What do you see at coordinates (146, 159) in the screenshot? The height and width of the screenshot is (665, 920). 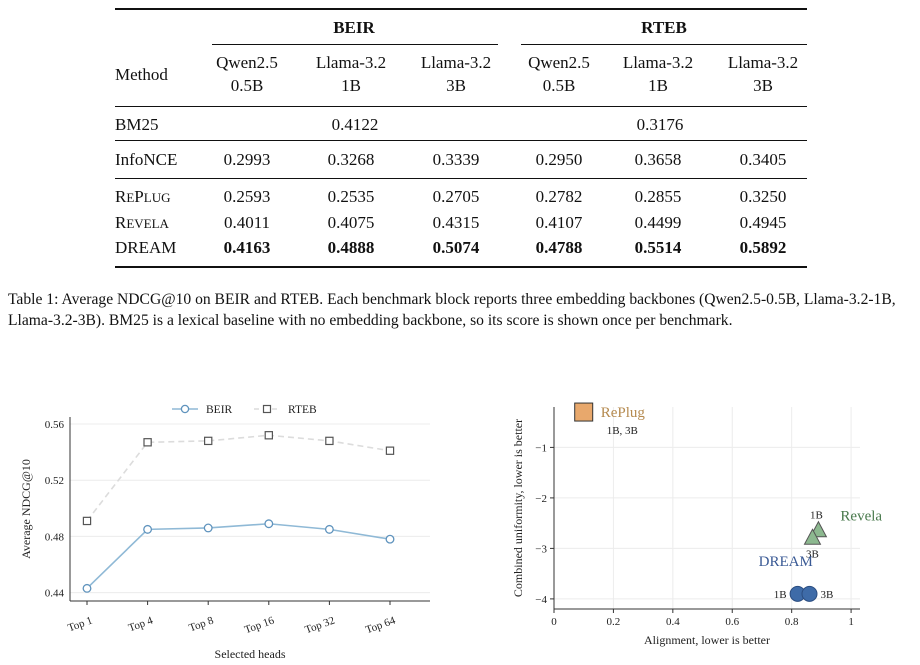 I see `row-label-infonce: InfoNCE` at bounding box center [146, 159].